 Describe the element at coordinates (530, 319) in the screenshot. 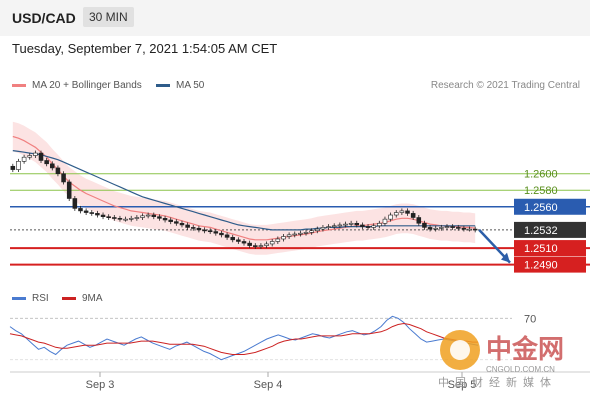

I see `rsi-tick-label-0: 70` at that location.